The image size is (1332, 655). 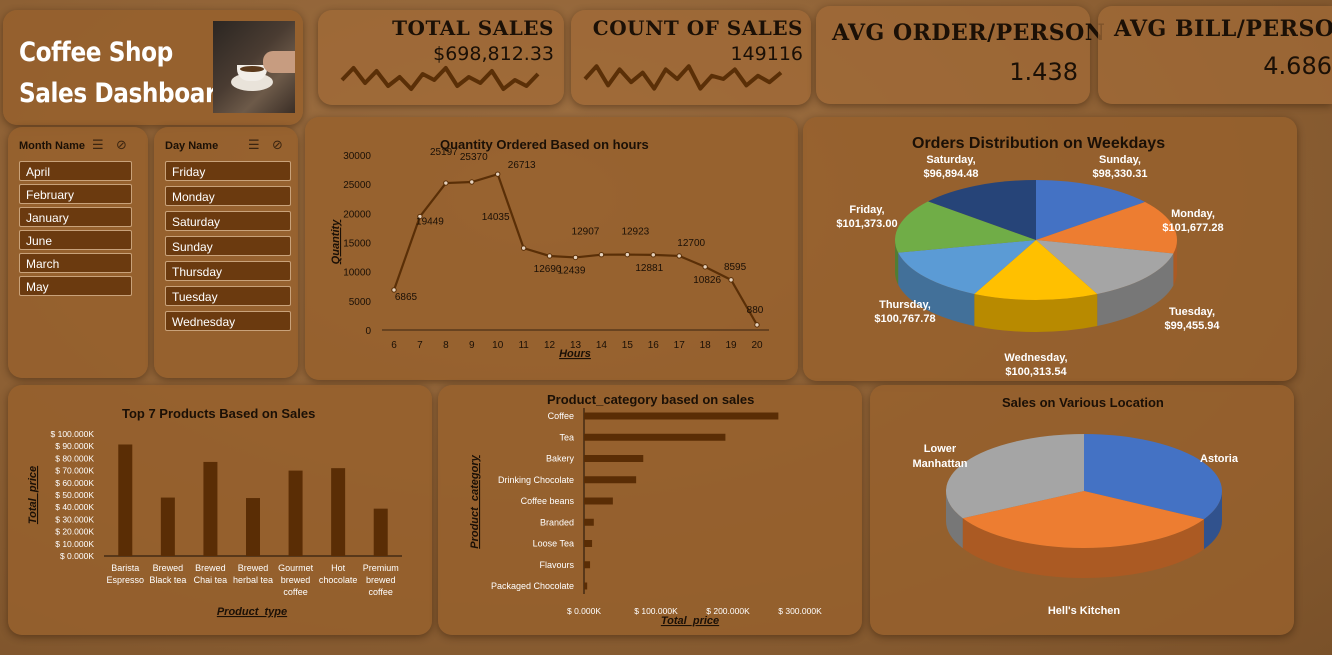 What do you see at coordinates (940, 449) in the screenshot?
I see `slice-label: Lower` at bounding box center [940, 449].